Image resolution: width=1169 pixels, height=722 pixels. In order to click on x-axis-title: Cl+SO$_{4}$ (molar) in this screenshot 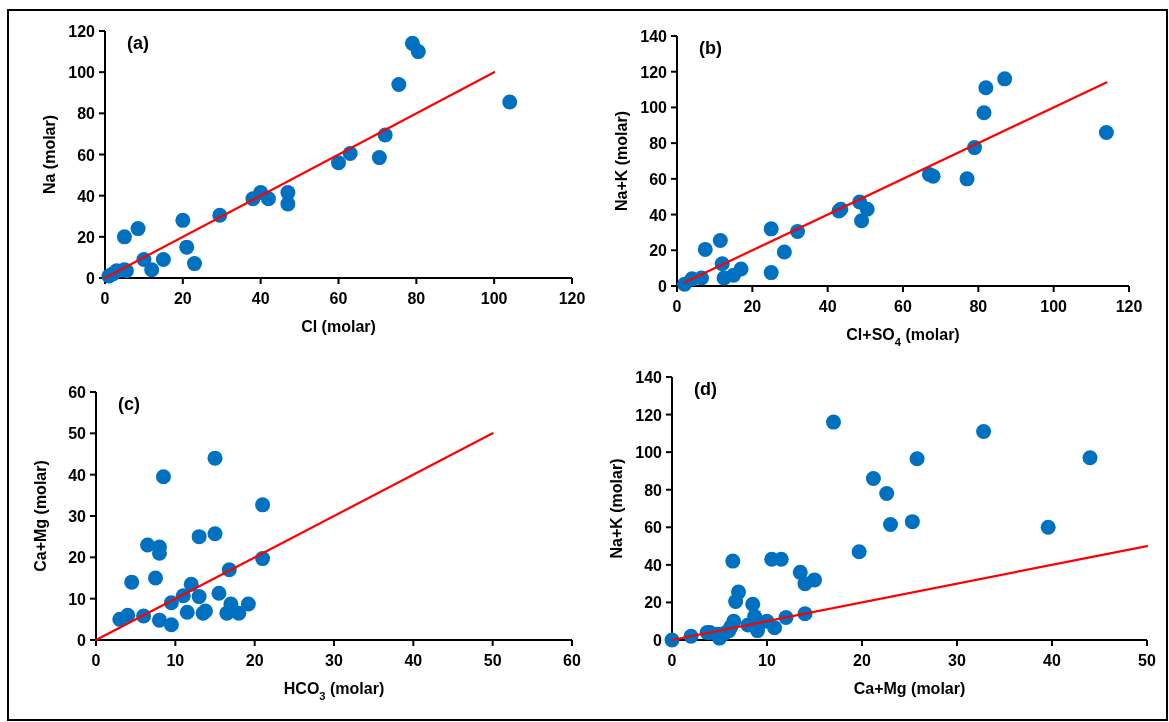, I will do `click(903, 337)`.